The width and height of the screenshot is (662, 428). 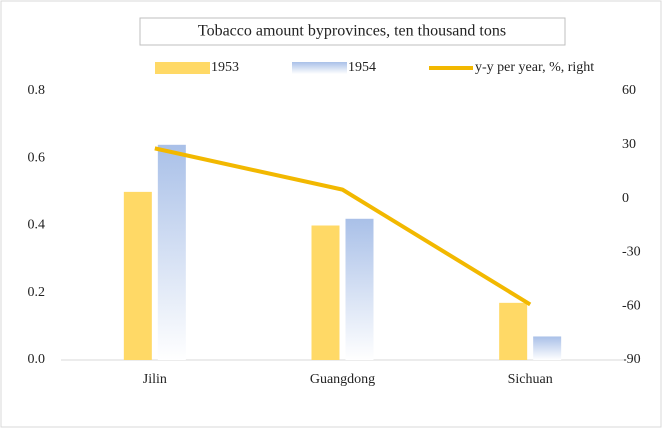 What do you see at coordinates (534, 67) in the screenshot?
I see `legend-label: y-y per year, %, right` at bounding box center [534, 67].